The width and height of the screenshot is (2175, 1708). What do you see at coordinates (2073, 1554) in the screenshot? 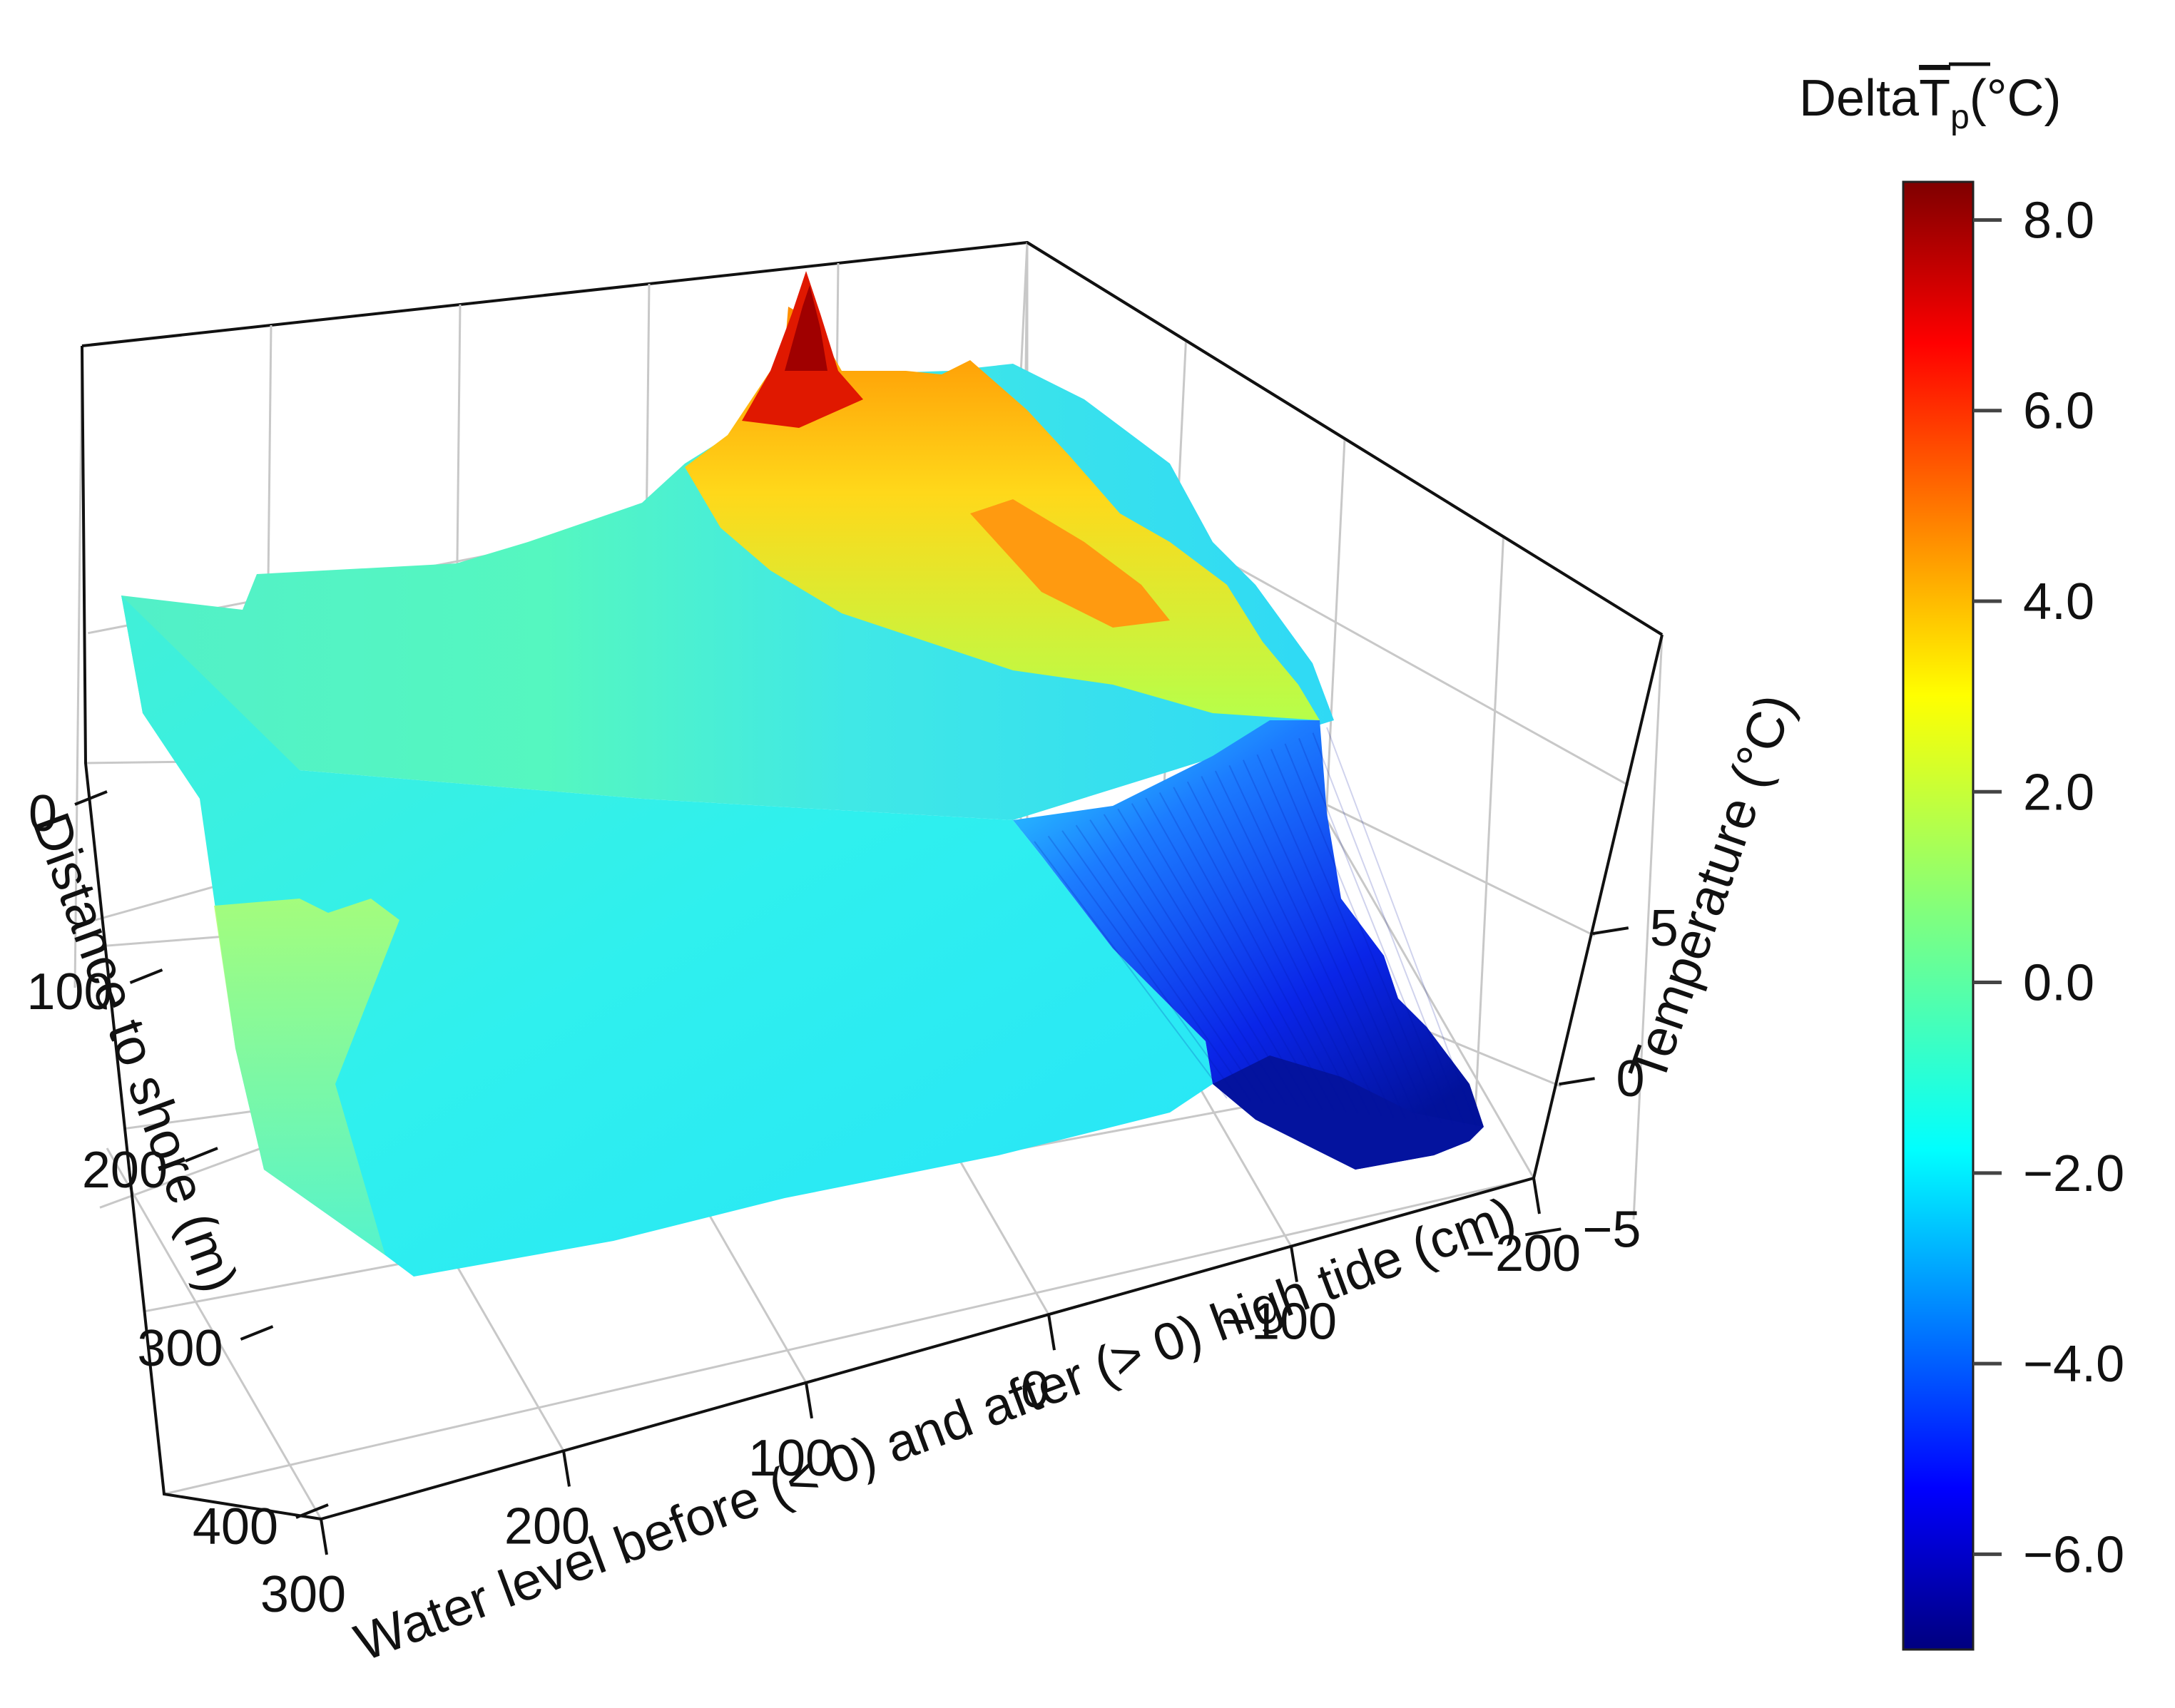
I see `colorbar-tick-label: −6.0` at bounding box center [2073, 1554].